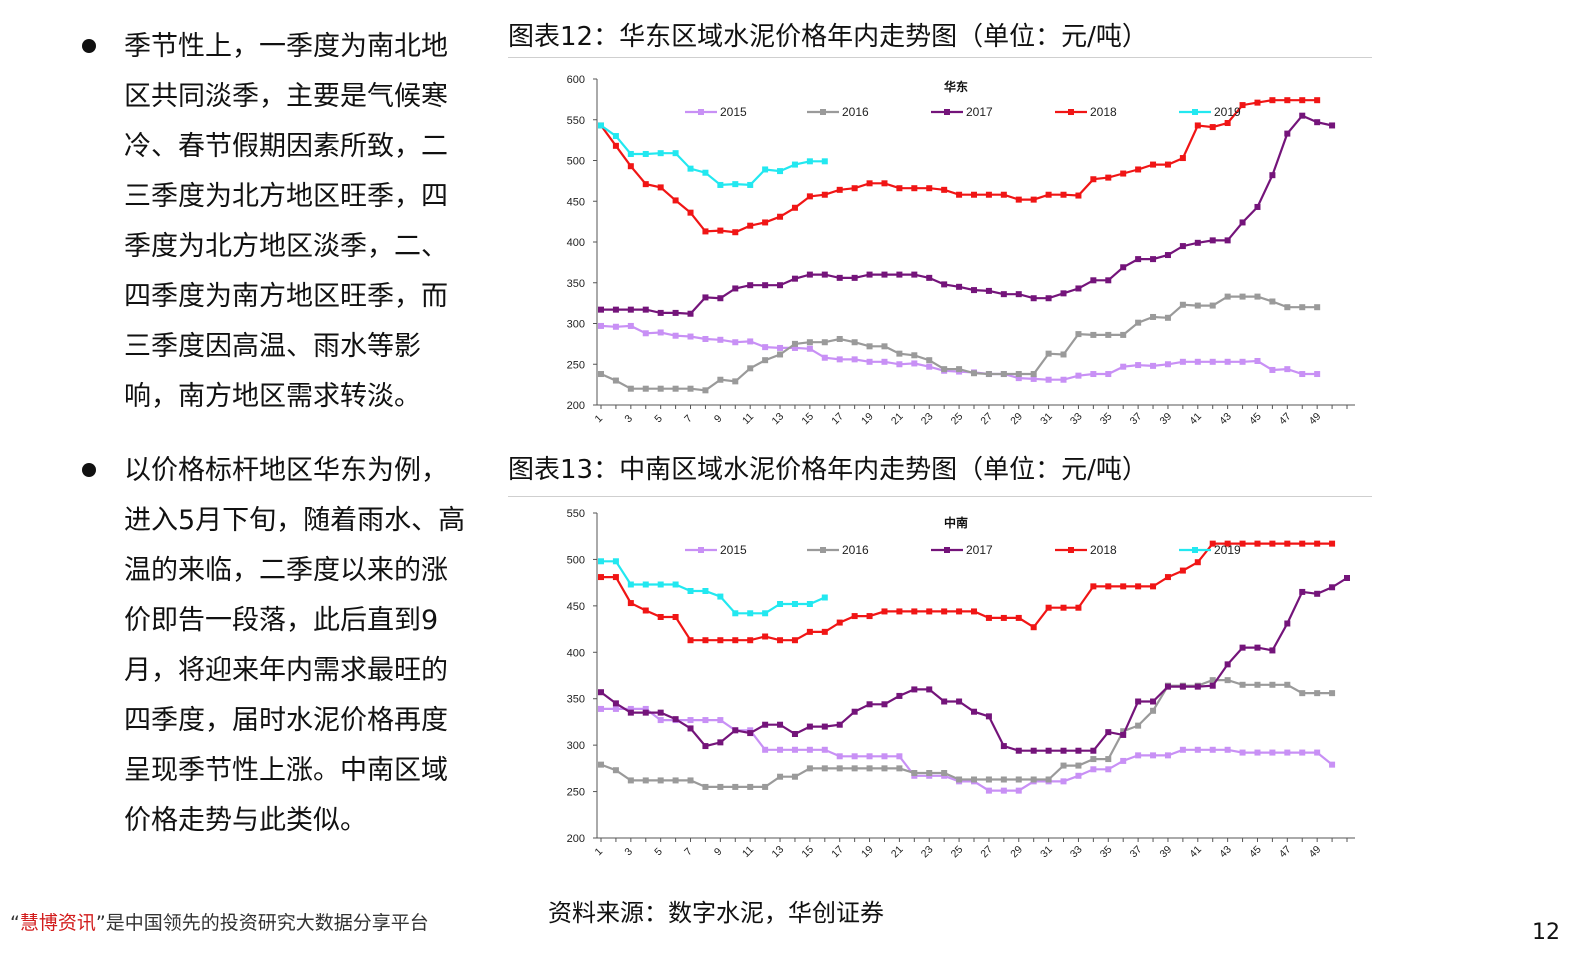  I want to click on x-tick-label: 17, so click(837, 418).